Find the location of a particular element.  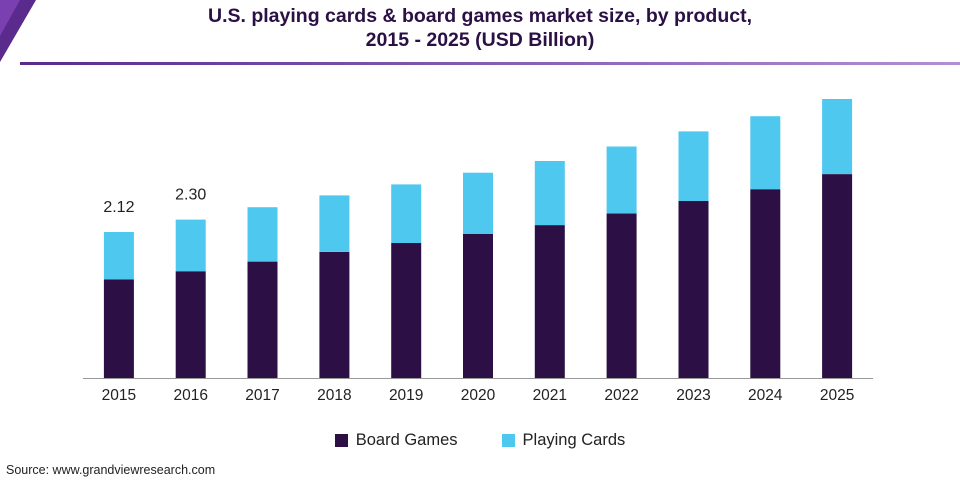

x-tick-label-2019: 2019 is located at coordinates (406, 395).